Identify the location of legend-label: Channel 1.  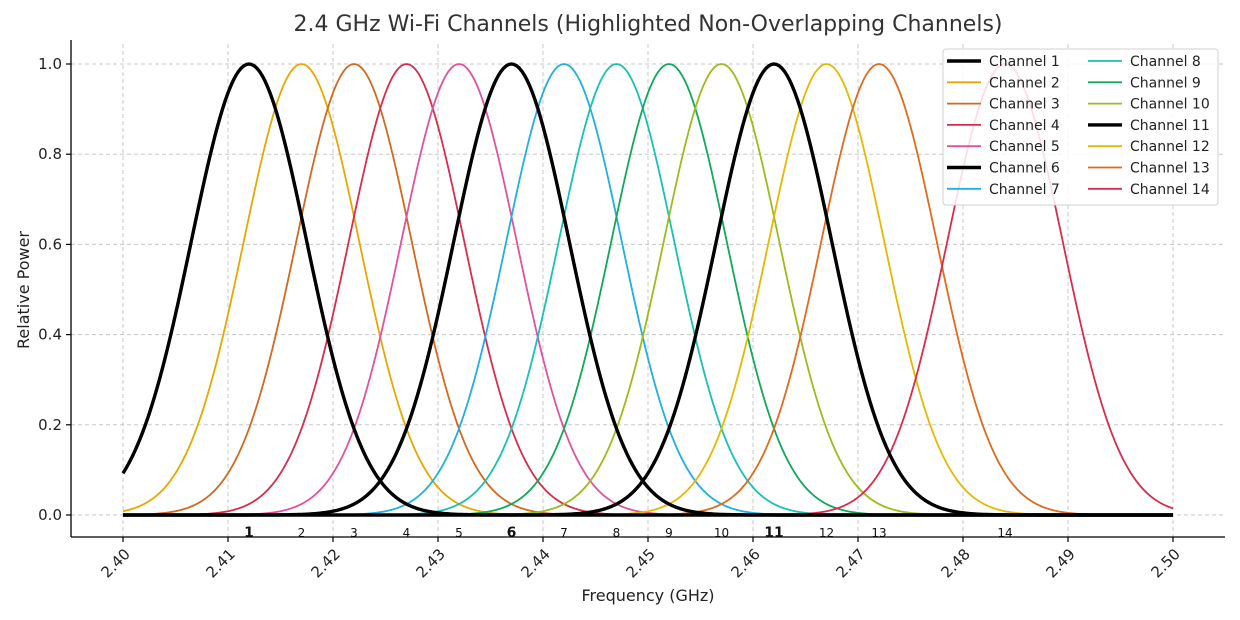
(1024, 62).